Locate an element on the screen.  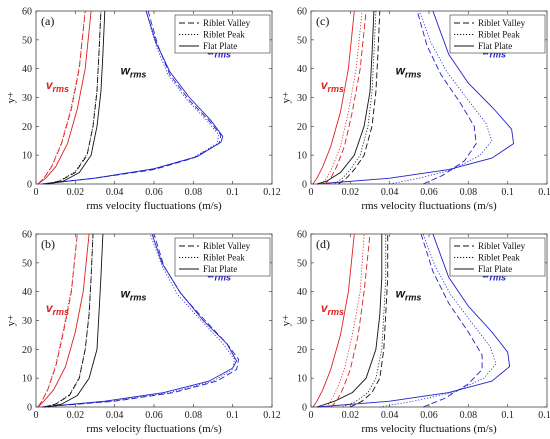
series-line-w-flat is located at coordinates (345, 97).